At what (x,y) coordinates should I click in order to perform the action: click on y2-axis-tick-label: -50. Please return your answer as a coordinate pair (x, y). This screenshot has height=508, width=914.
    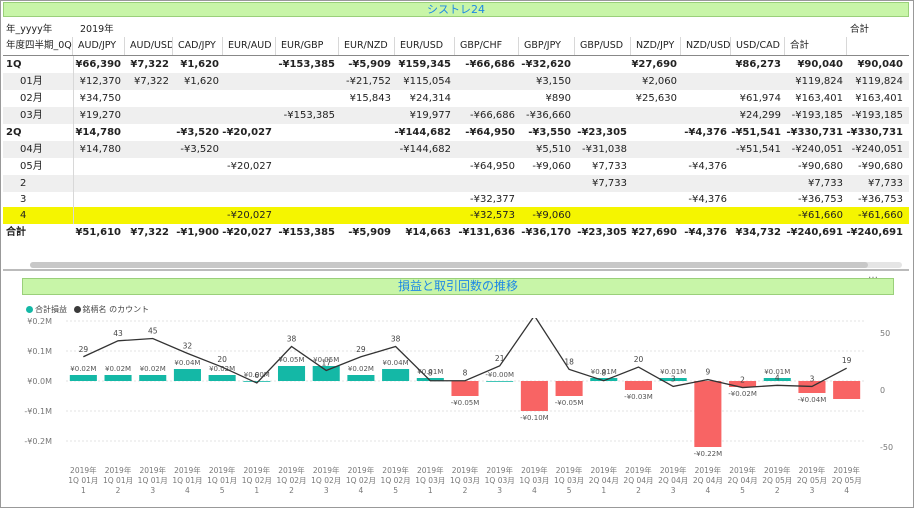
    Looking at the image, I should click on (886, 447).